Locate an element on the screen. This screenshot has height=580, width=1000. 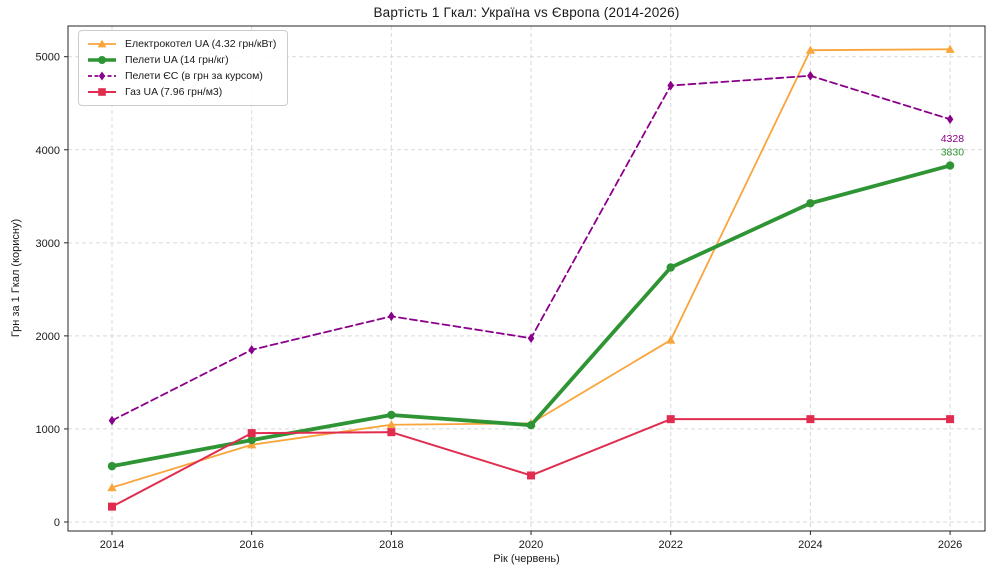
legend-item-label: Газ UA (7.96 грн/м3) is located at coordinates (174, 92).